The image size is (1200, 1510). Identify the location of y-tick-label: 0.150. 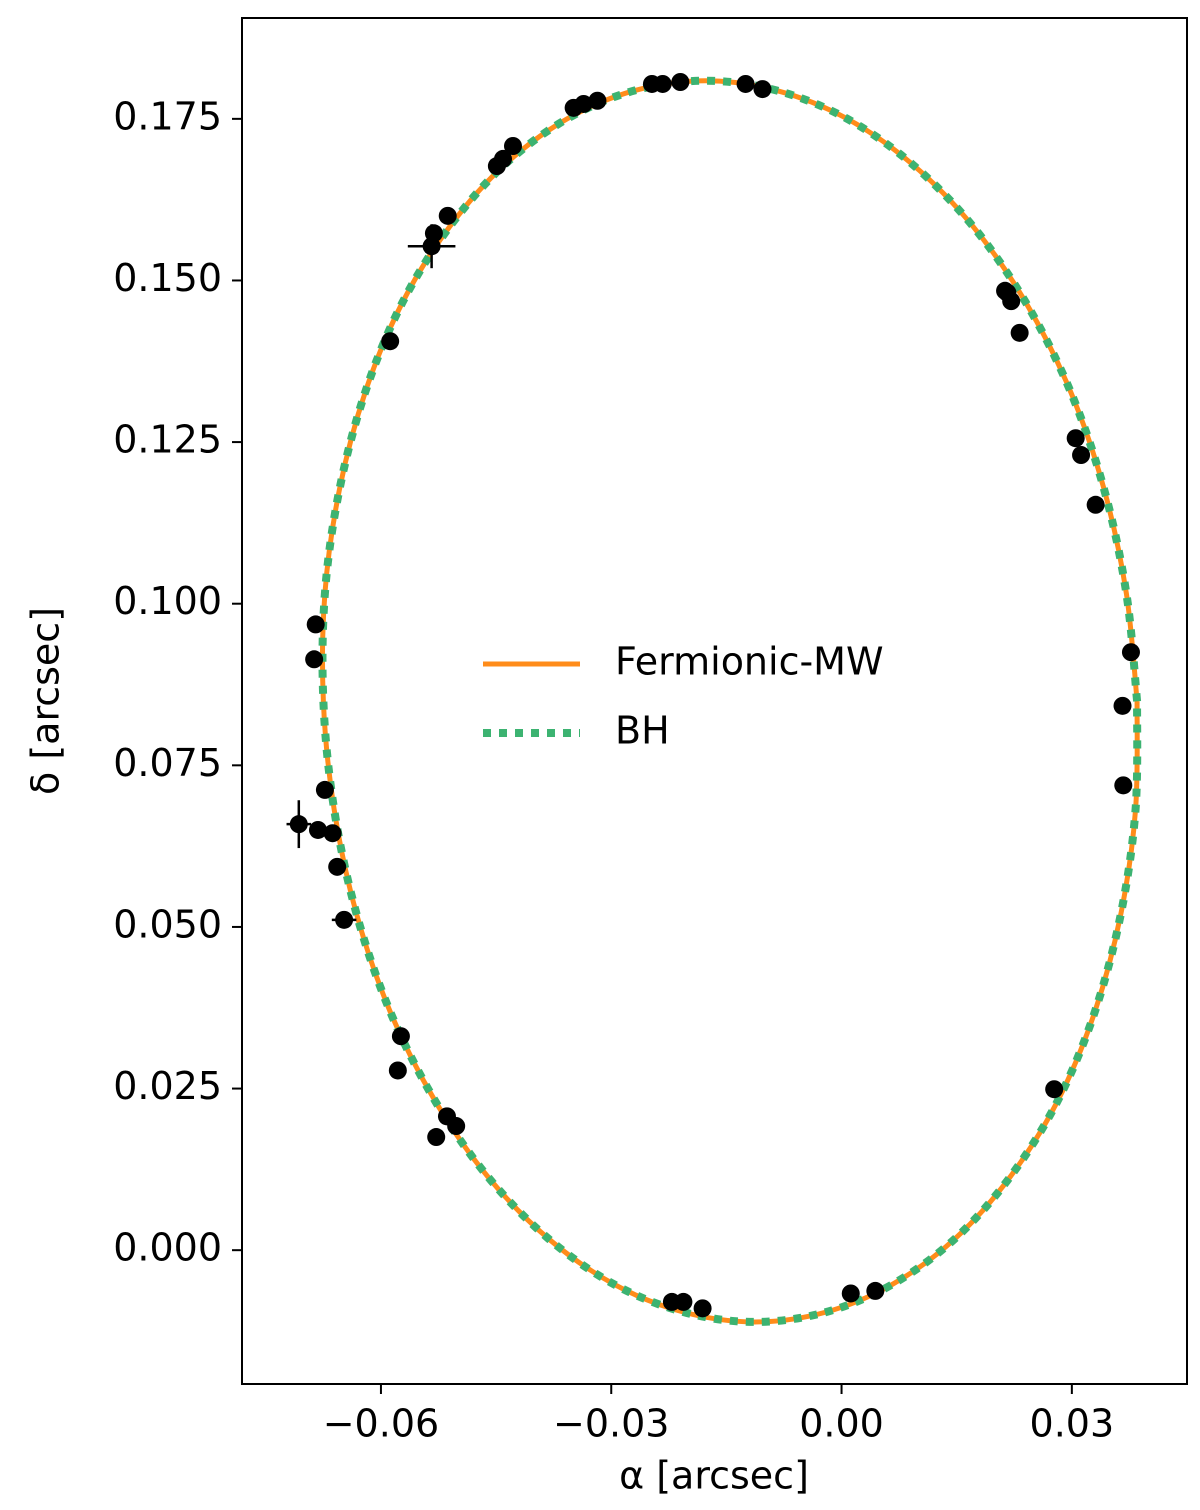
(167, 278).